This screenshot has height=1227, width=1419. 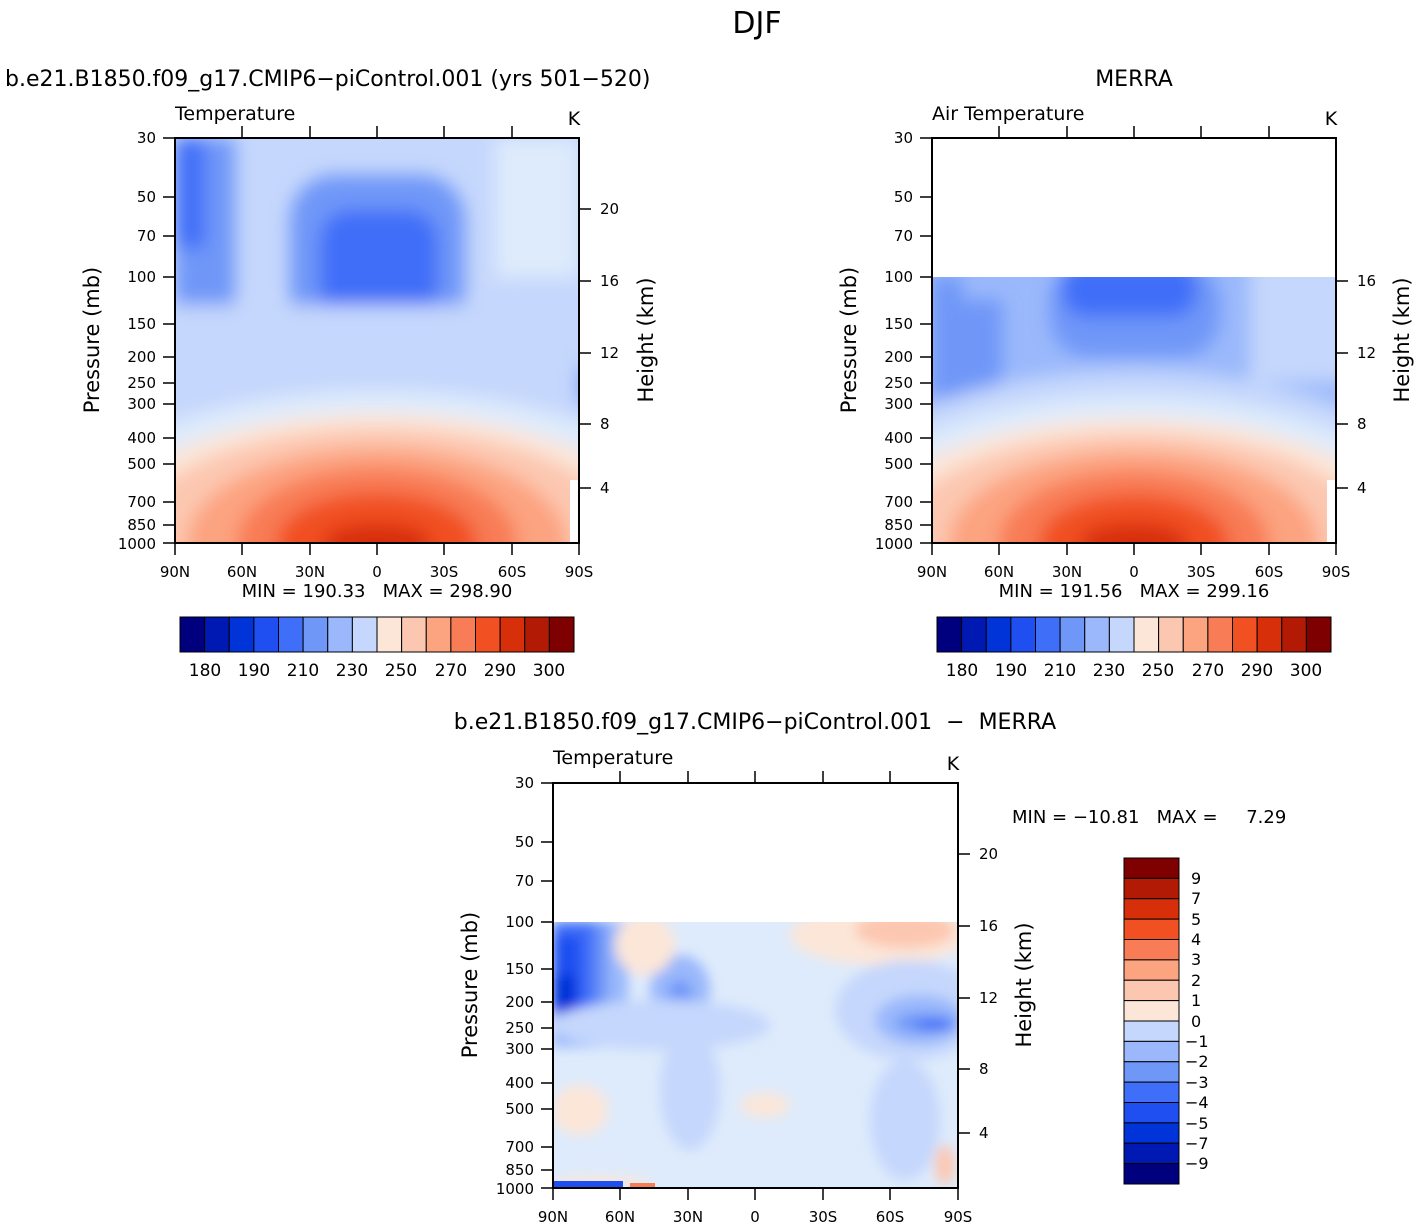 What do you see at coordinates (1133, 572) in the screenshot?
I see `panel-obs-x-ticks: 90N 60N 30N 0 30S 60S 90S` at bounding box center [1133, 572].